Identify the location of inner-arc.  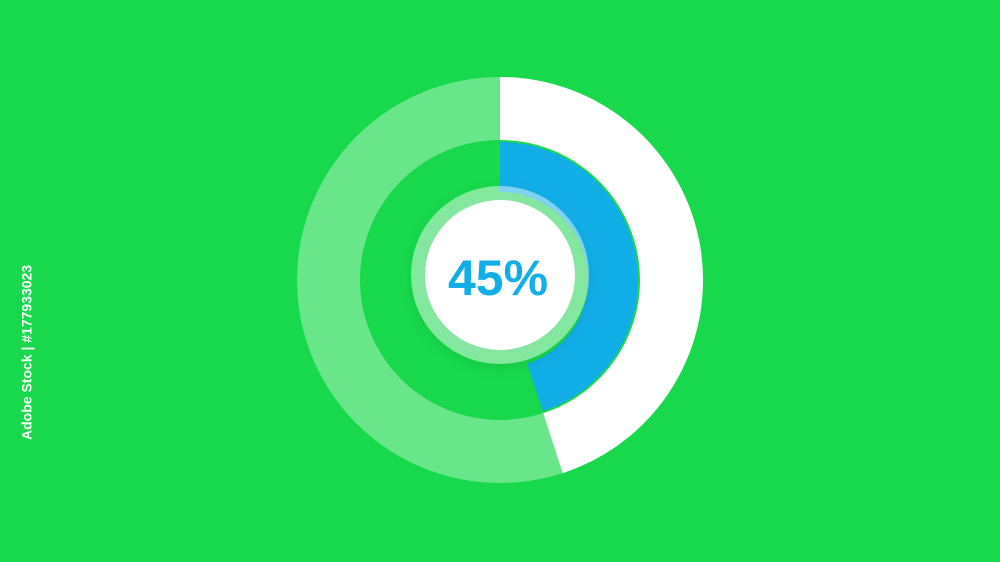
(569, 277).